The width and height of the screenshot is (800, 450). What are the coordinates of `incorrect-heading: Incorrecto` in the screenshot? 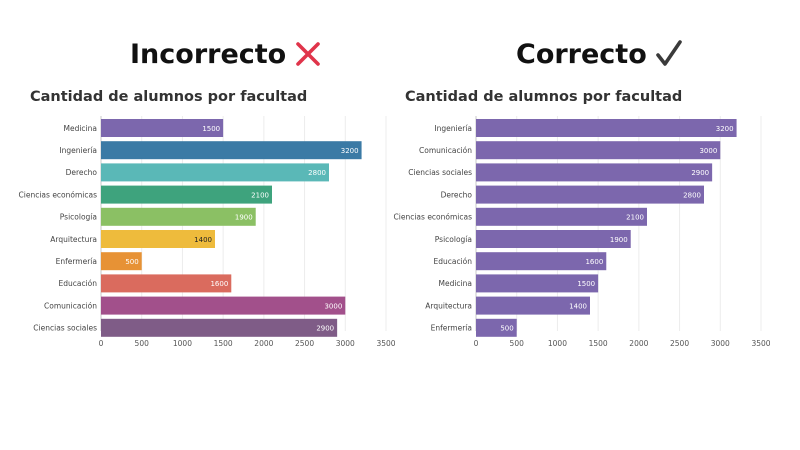 It's located at (226, 54).